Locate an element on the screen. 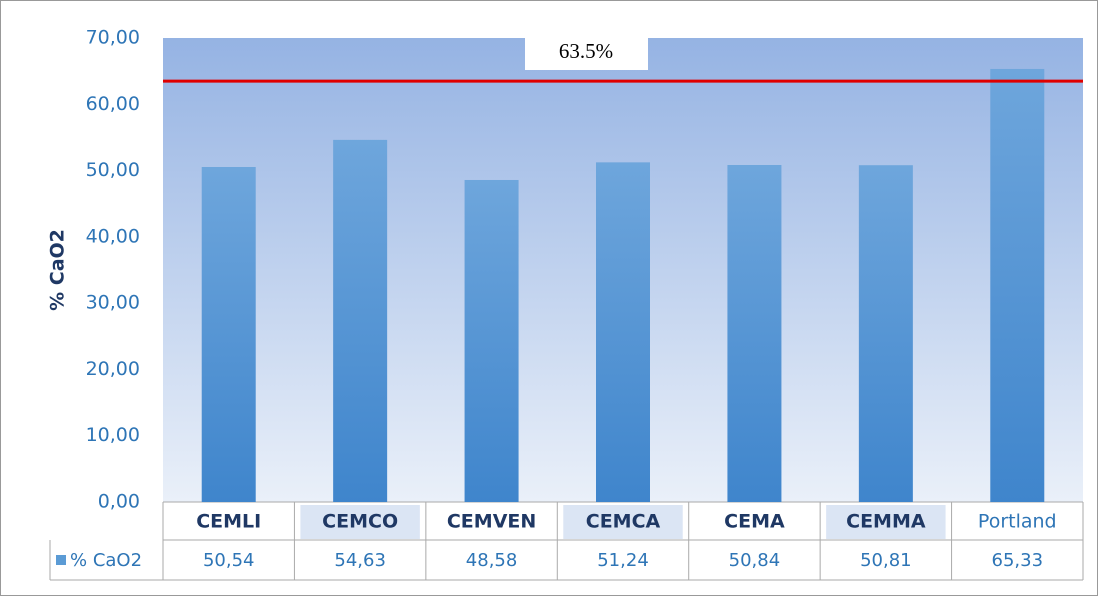  x-tick-label: CEMMA is located at coordinates (886, 522).